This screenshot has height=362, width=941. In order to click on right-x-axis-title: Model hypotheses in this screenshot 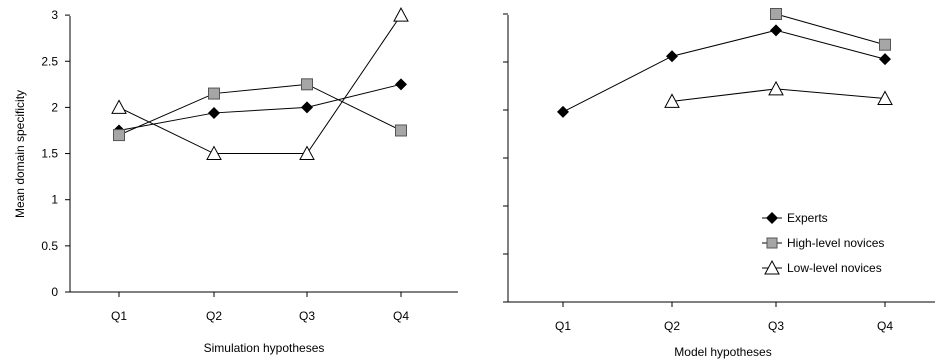, I will do `click(722, 352)`.